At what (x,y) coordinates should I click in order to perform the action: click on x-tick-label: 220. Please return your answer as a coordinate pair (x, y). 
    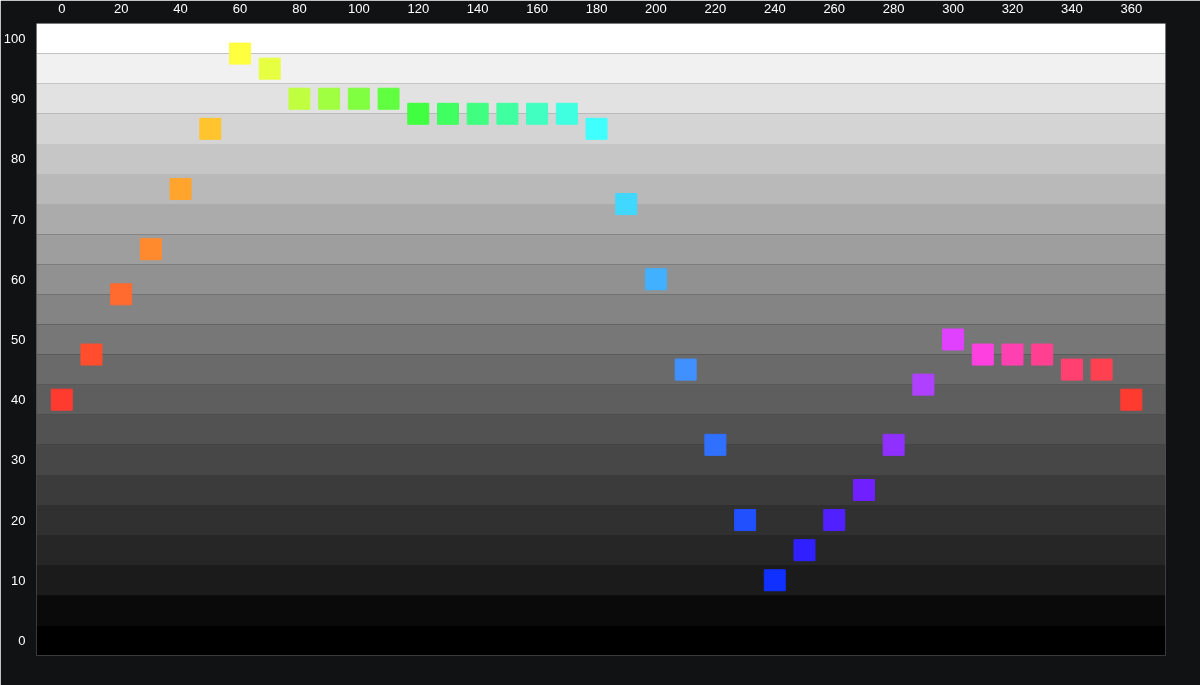
    Looking at the image, I should click on (715, 8).